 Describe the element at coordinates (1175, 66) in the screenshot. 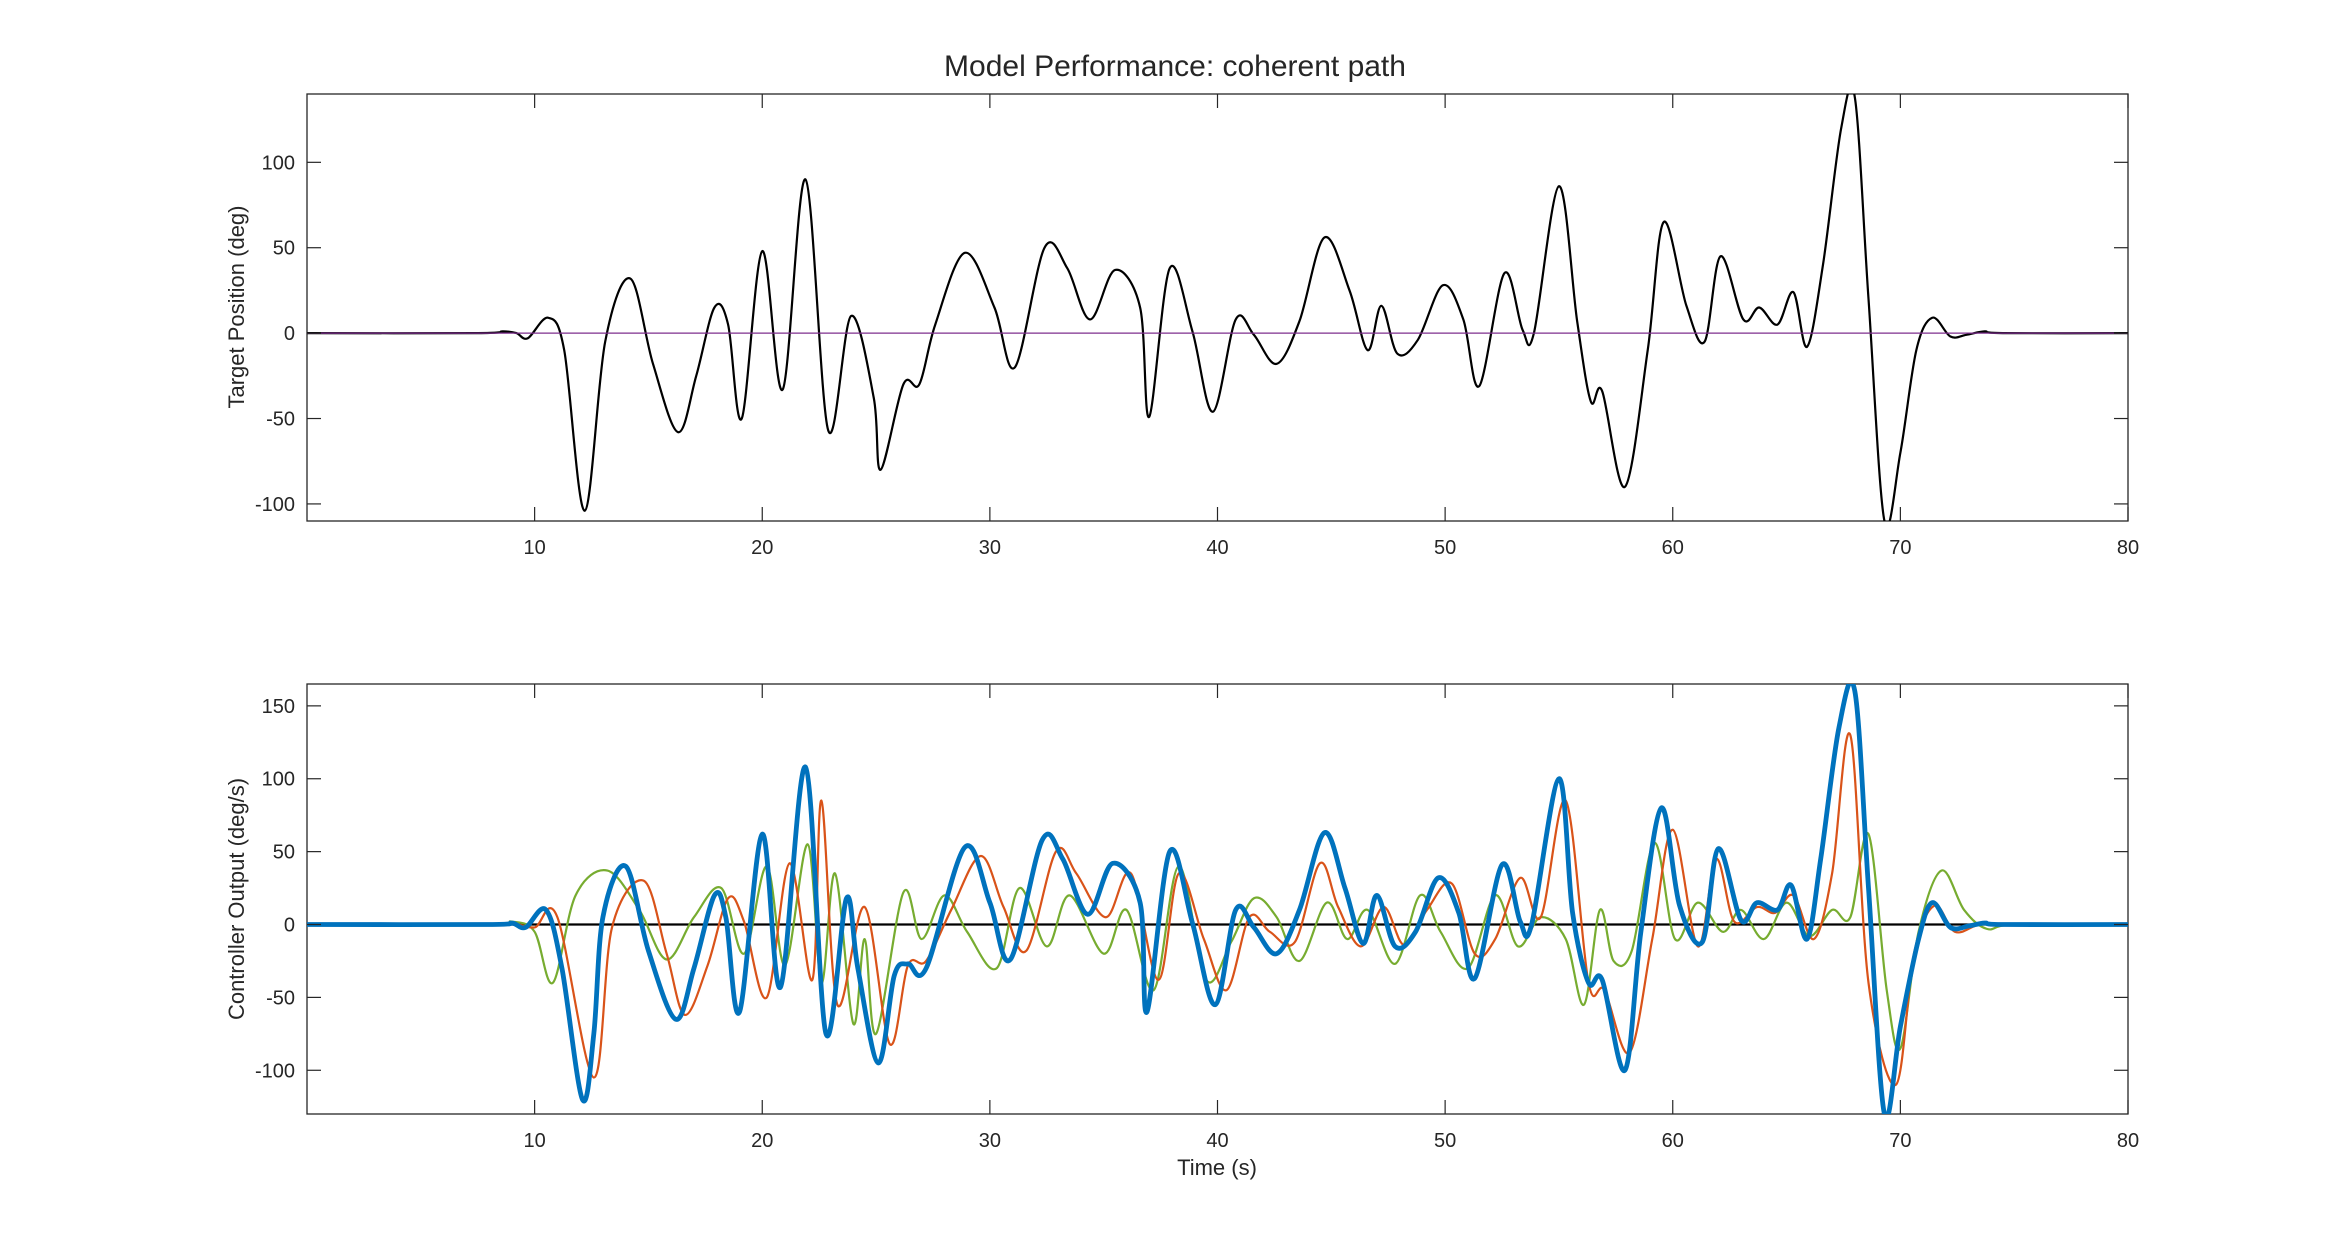

I see `figure-title: Model Performance: coherent path` at that location.